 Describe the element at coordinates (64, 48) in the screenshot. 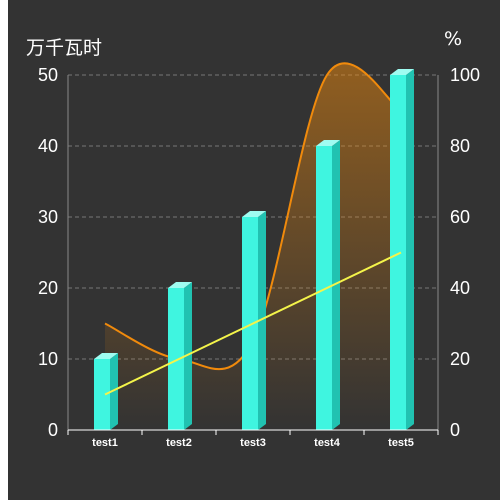

I see `left-axis-unit: 万千瓦时` at that location.